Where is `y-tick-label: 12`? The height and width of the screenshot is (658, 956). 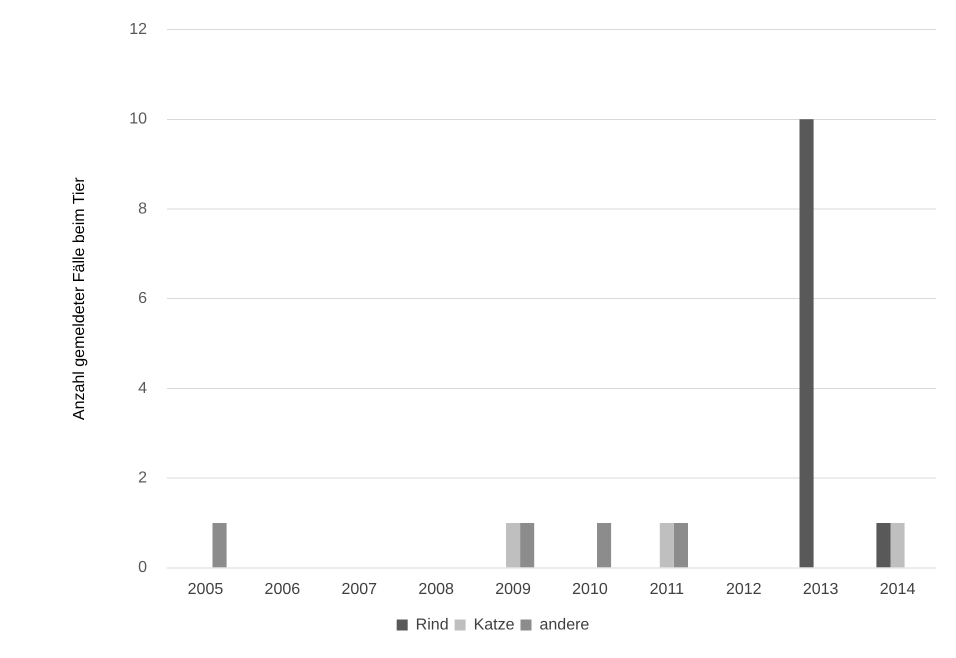
y-tick-label: 12 is located at coordinates (138, 29).